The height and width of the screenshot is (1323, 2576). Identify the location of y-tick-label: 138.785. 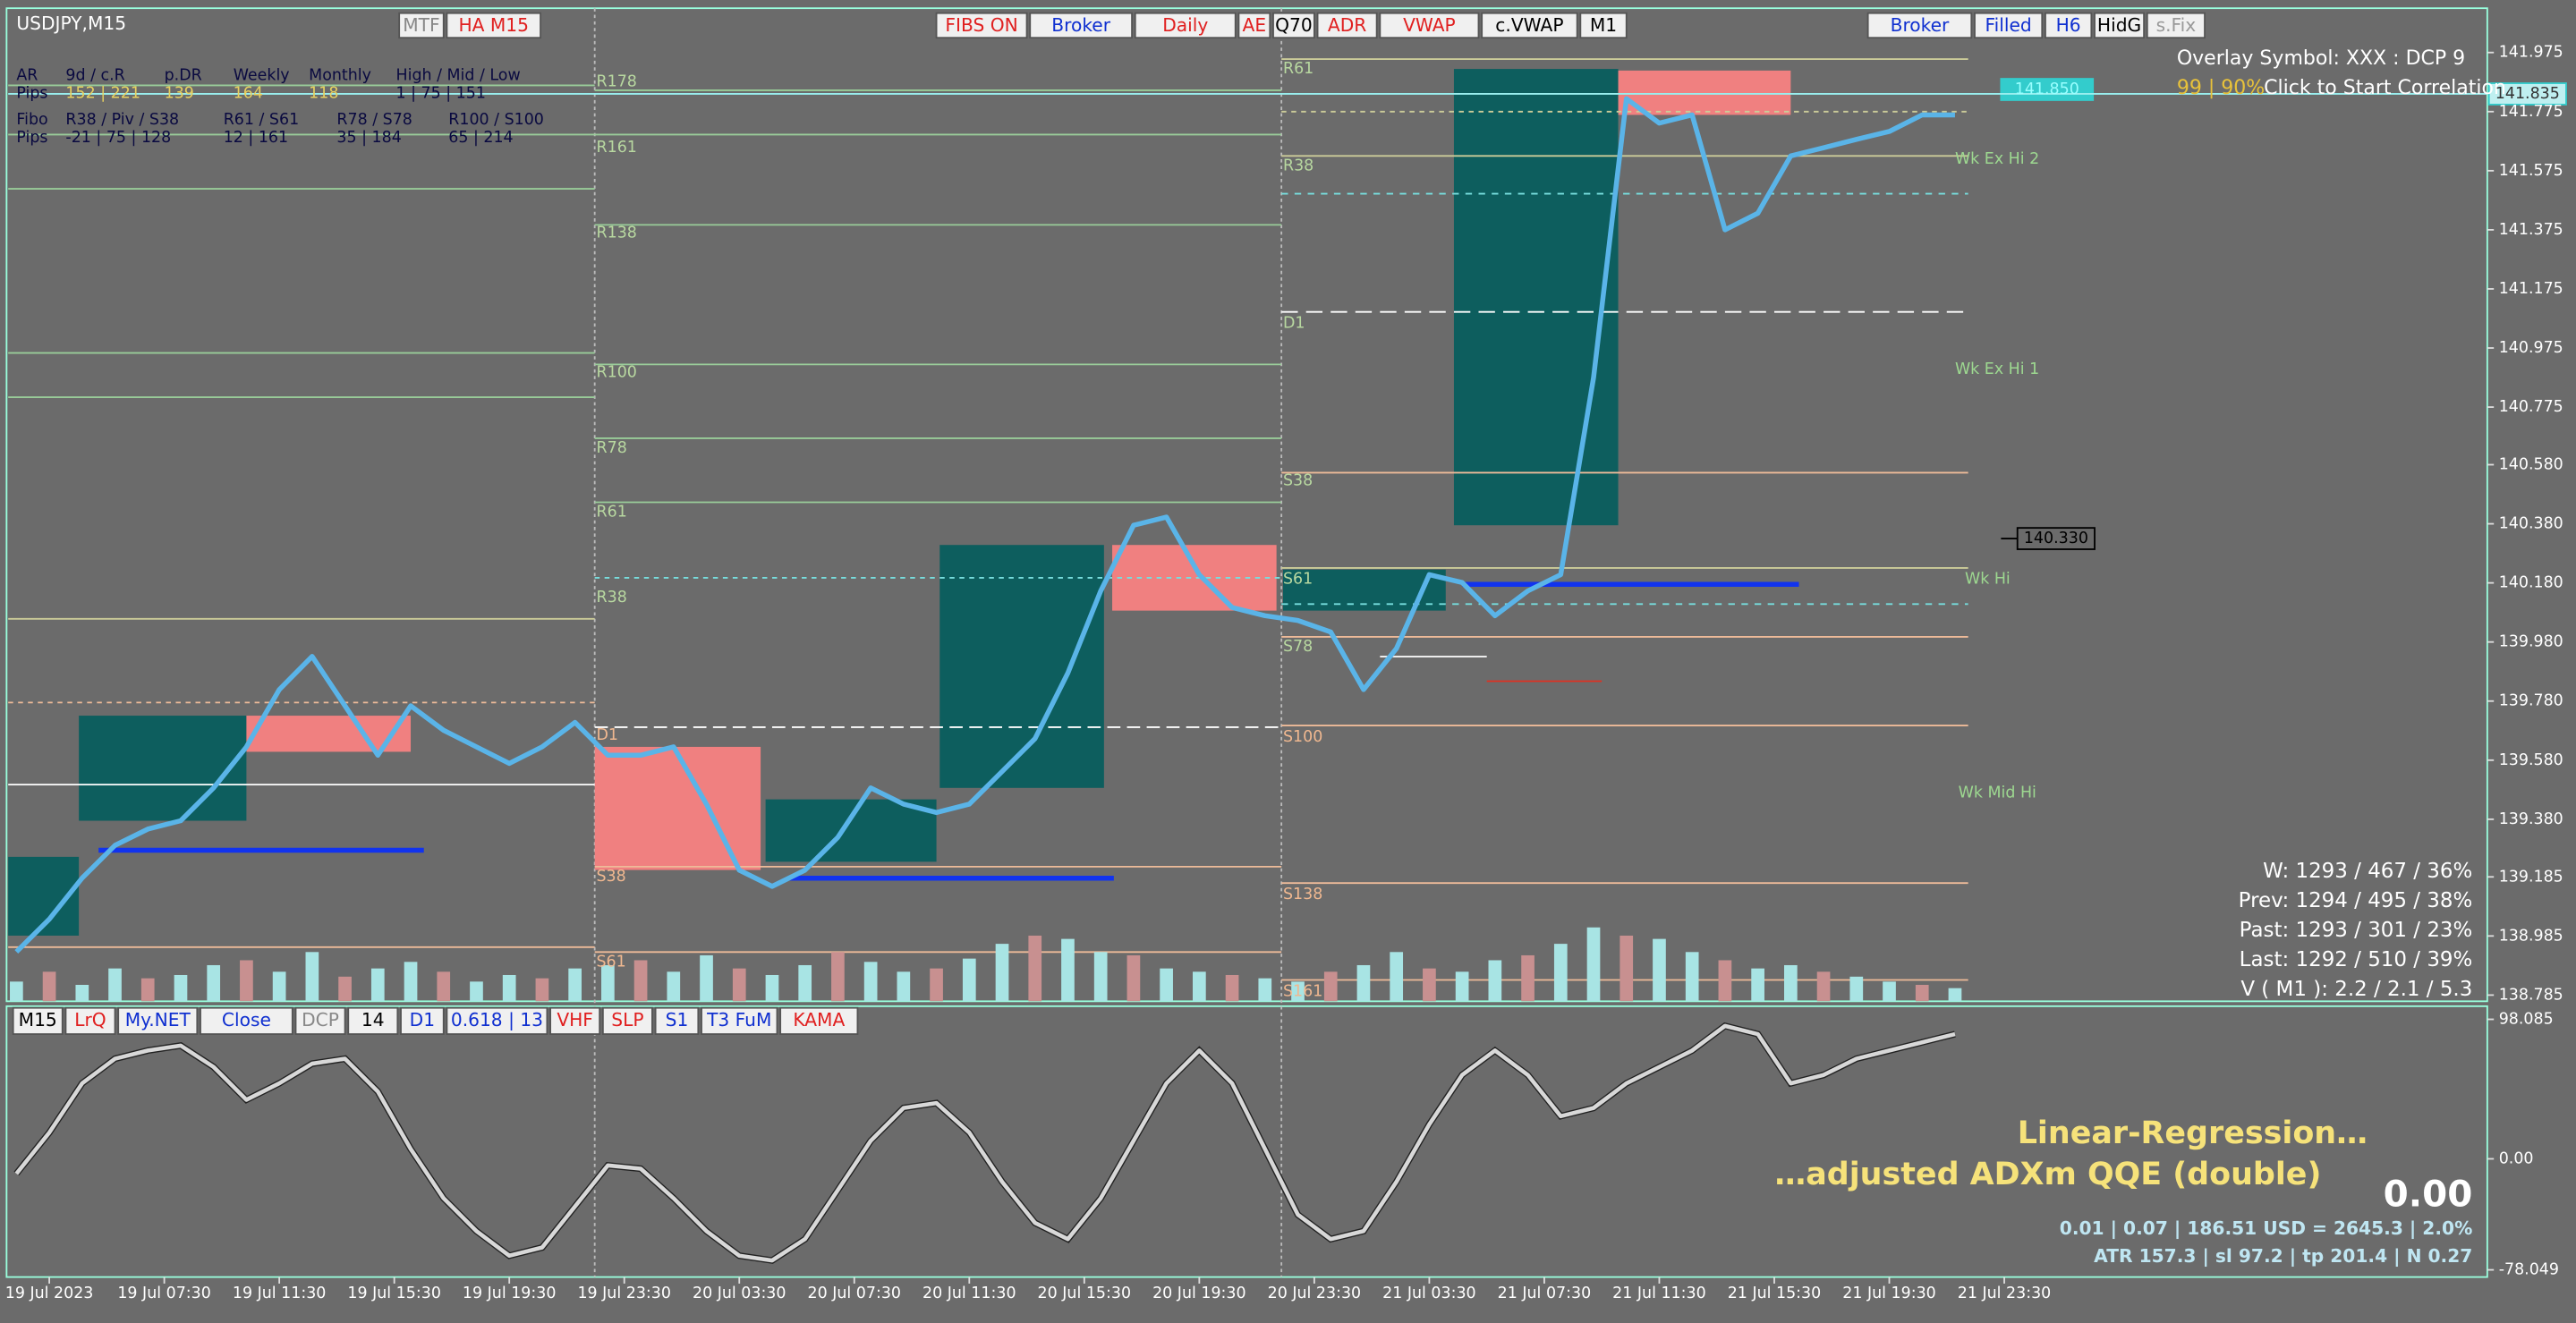
(2531, 995).